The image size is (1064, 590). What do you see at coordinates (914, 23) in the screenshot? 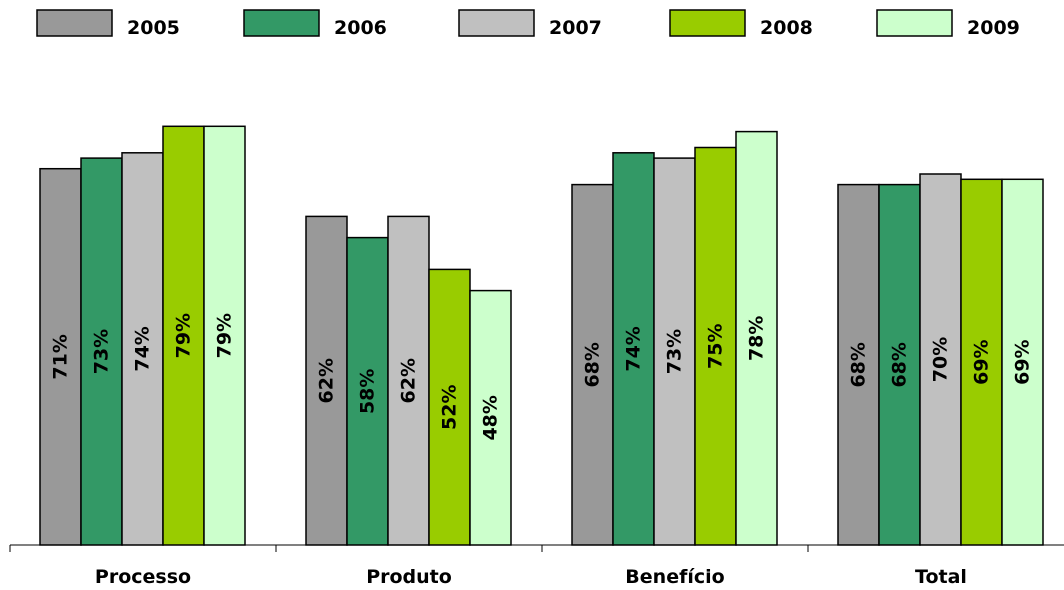
I see `legend-swatch-2009` at bounding box center [914, 23].